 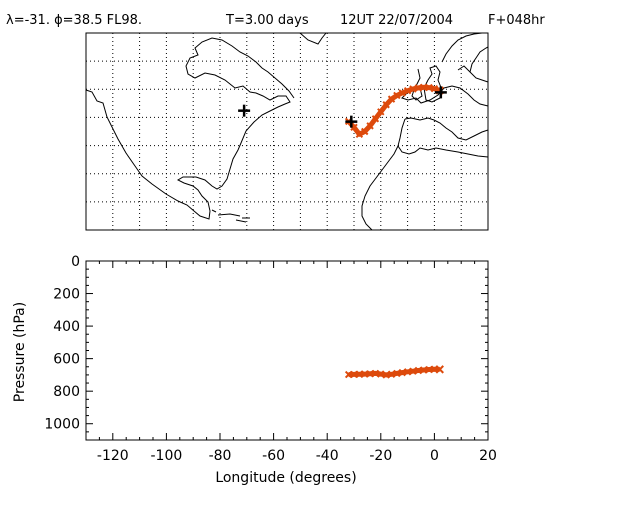 What do you see at coordinates (62, 425) in the screenshot?
I see `y-tick-label: 1000` at bounding box center [62, 425].